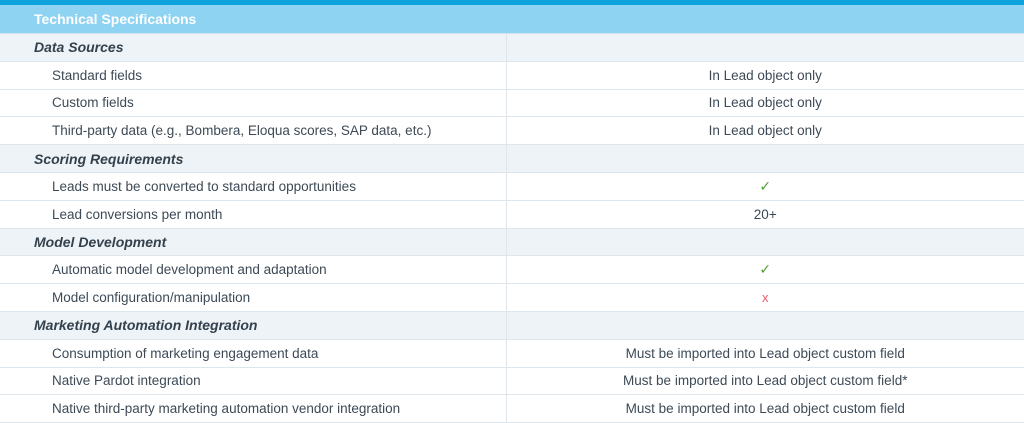  Describe the element at coordinates (253, 353) in the screenshot. I see `row-label: Consumption of marketing engagement data` at that location.